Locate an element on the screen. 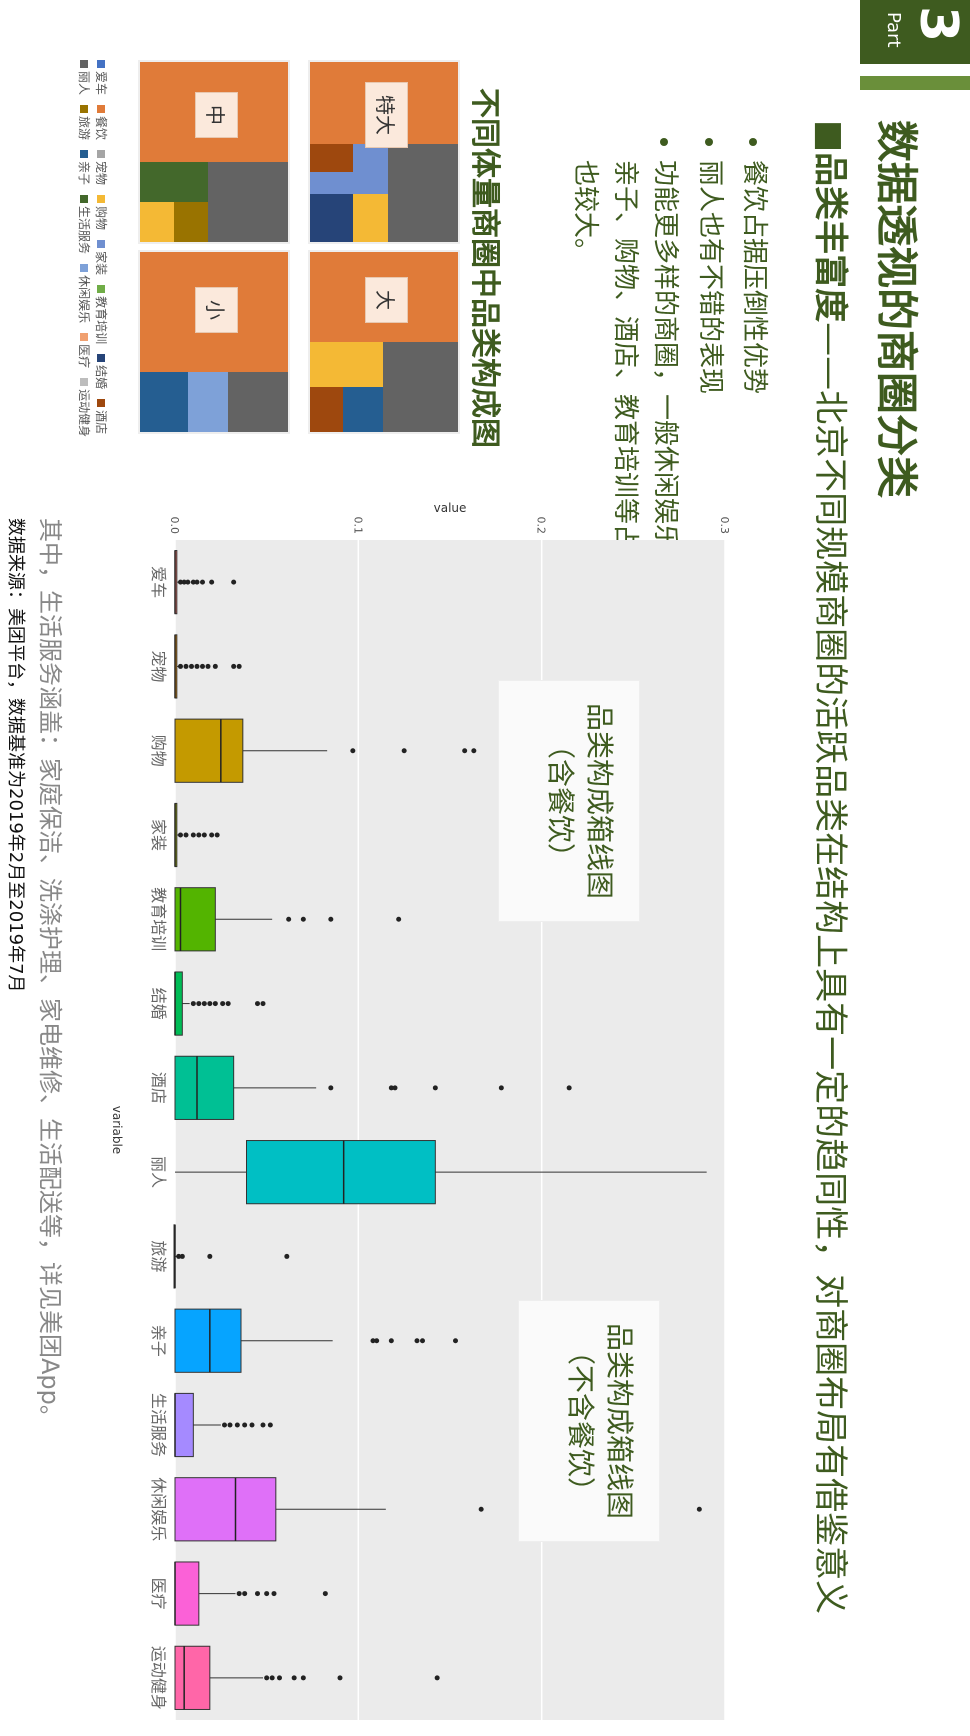 This screenshot has height=1736, width=970. inset-label-without-dining: 品类构成箱线图 （不含餐饮） is located at coordinates (589, 1421).